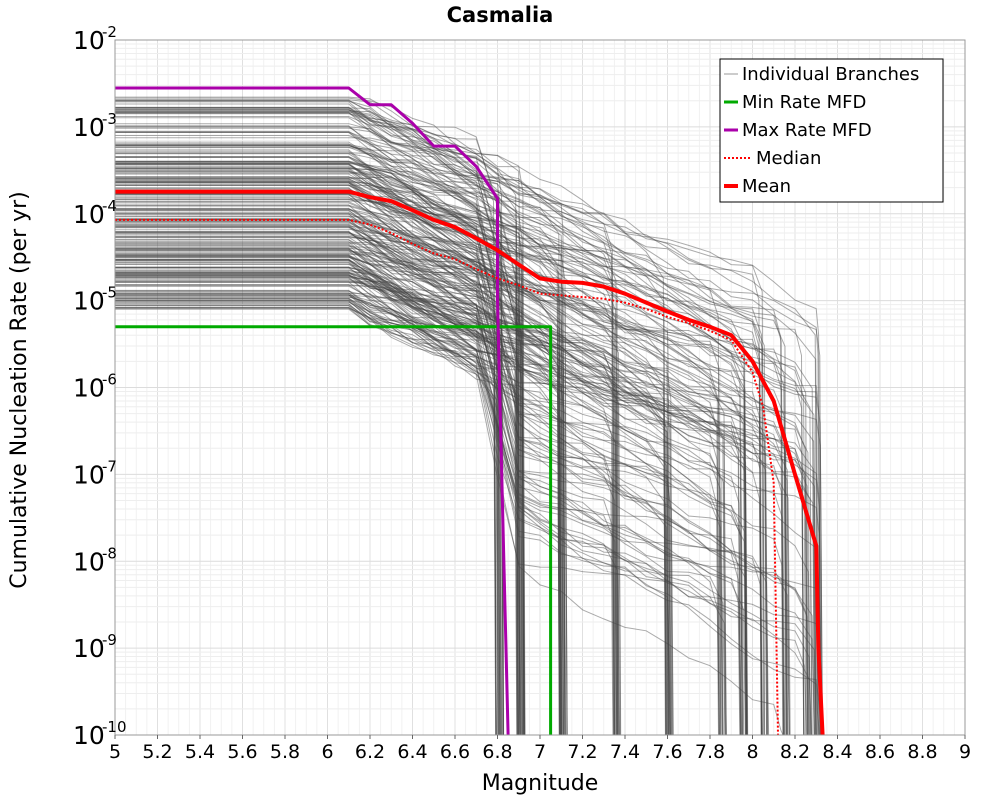 This screenshot has height=800, width=1000. I want to click on x-tick-label: 6.8, so click(497, 752).